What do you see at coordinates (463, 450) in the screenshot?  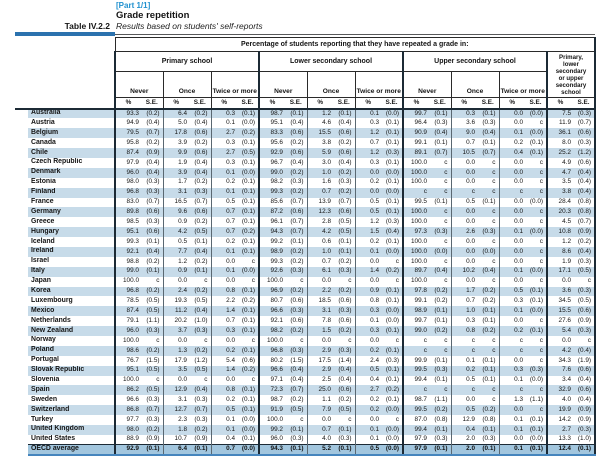 I see `data-cell: 2.0` at bounding box center [463, 450].